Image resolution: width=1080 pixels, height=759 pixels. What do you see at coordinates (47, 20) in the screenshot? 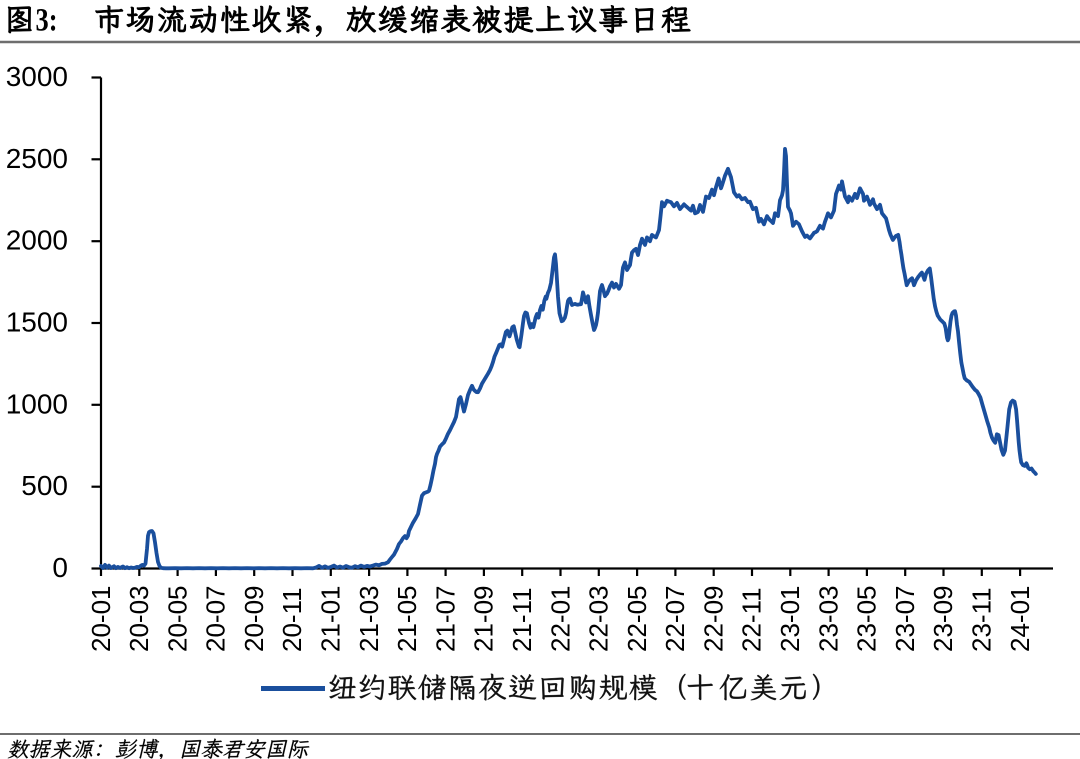
I see `svg-text: 3:` at bounding box center [47, 20].